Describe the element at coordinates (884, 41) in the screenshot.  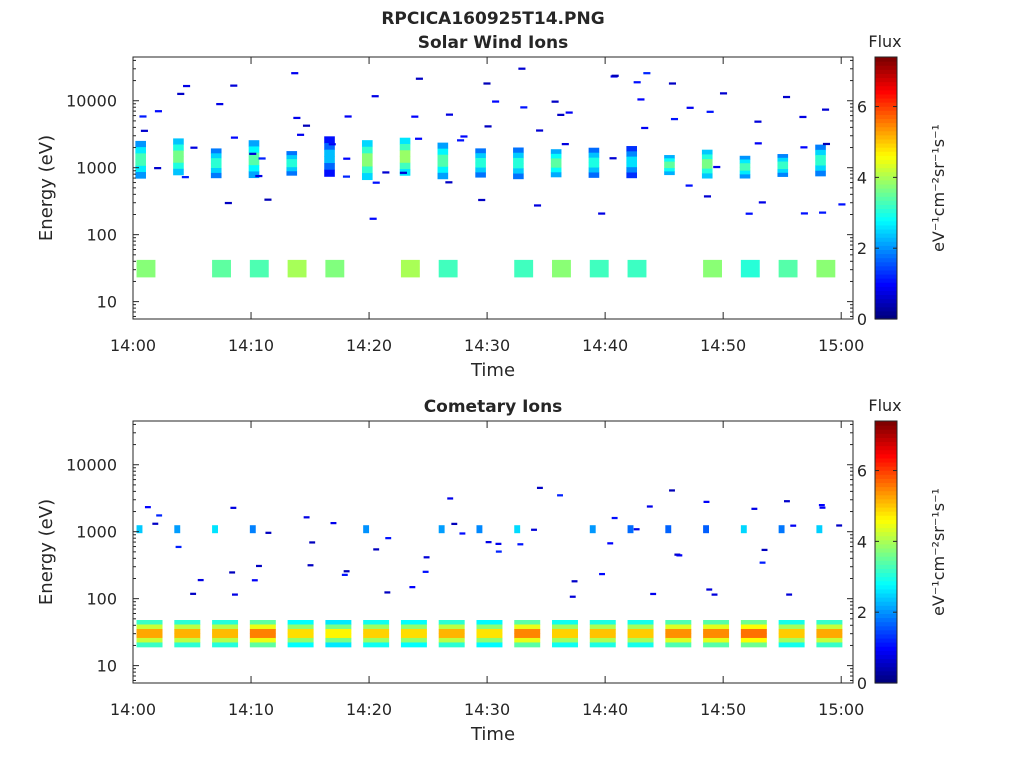
I see `colorbar-title: Flux` at that location.